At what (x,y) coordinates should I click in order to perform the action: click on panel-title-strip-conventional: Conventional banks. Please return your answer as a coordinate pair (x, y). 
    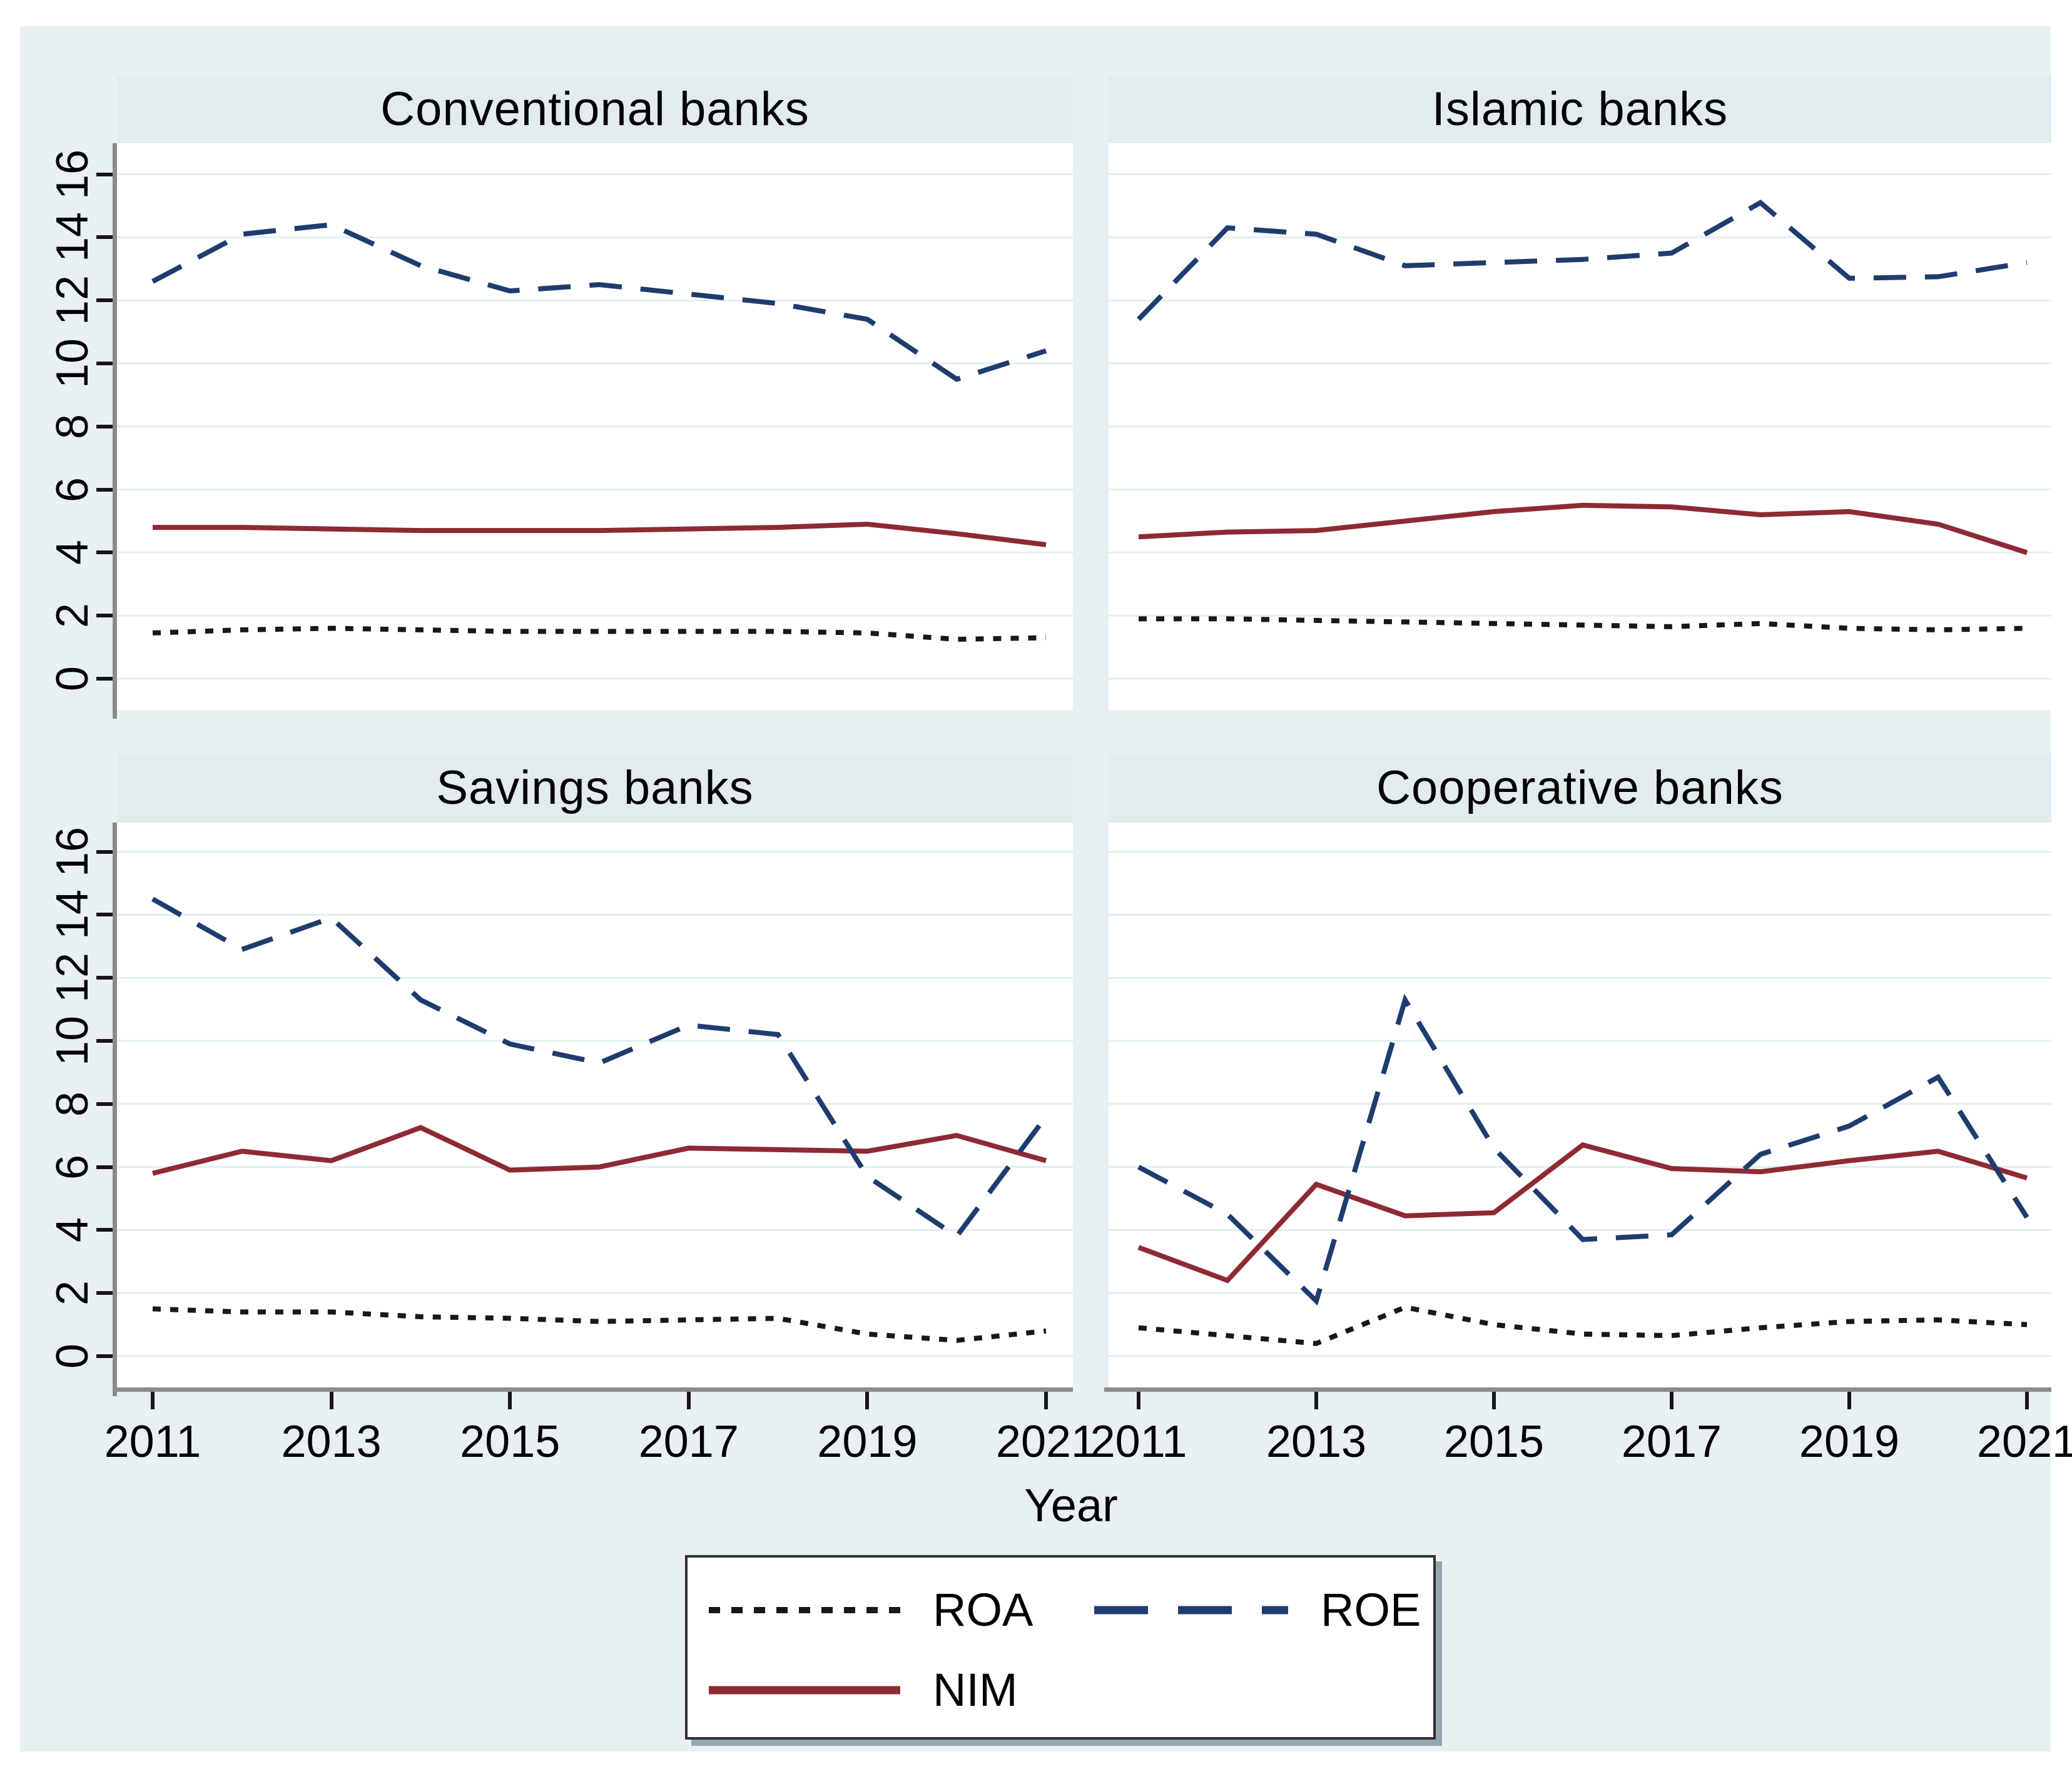
    Looking at the image, I should click on (595, 109).